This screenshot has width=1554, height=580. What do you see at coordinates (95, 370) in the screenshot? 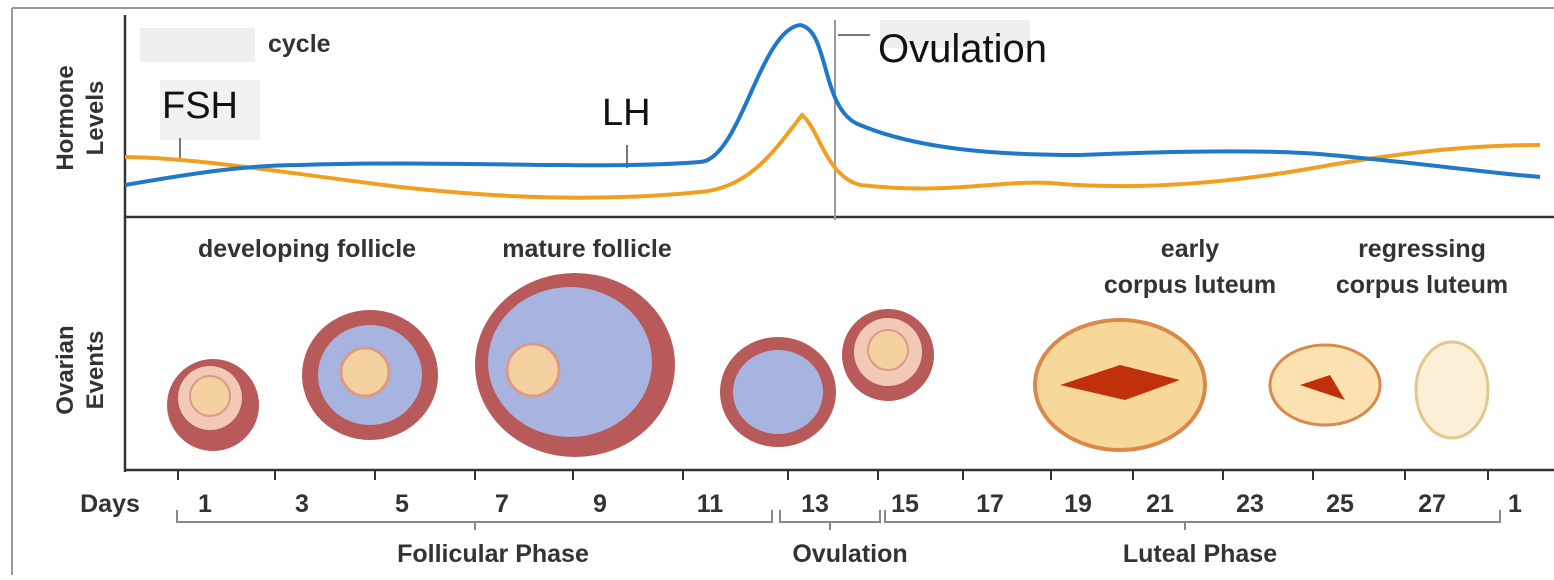
I see `axis-label: Events` at bounding box center [95, 370].